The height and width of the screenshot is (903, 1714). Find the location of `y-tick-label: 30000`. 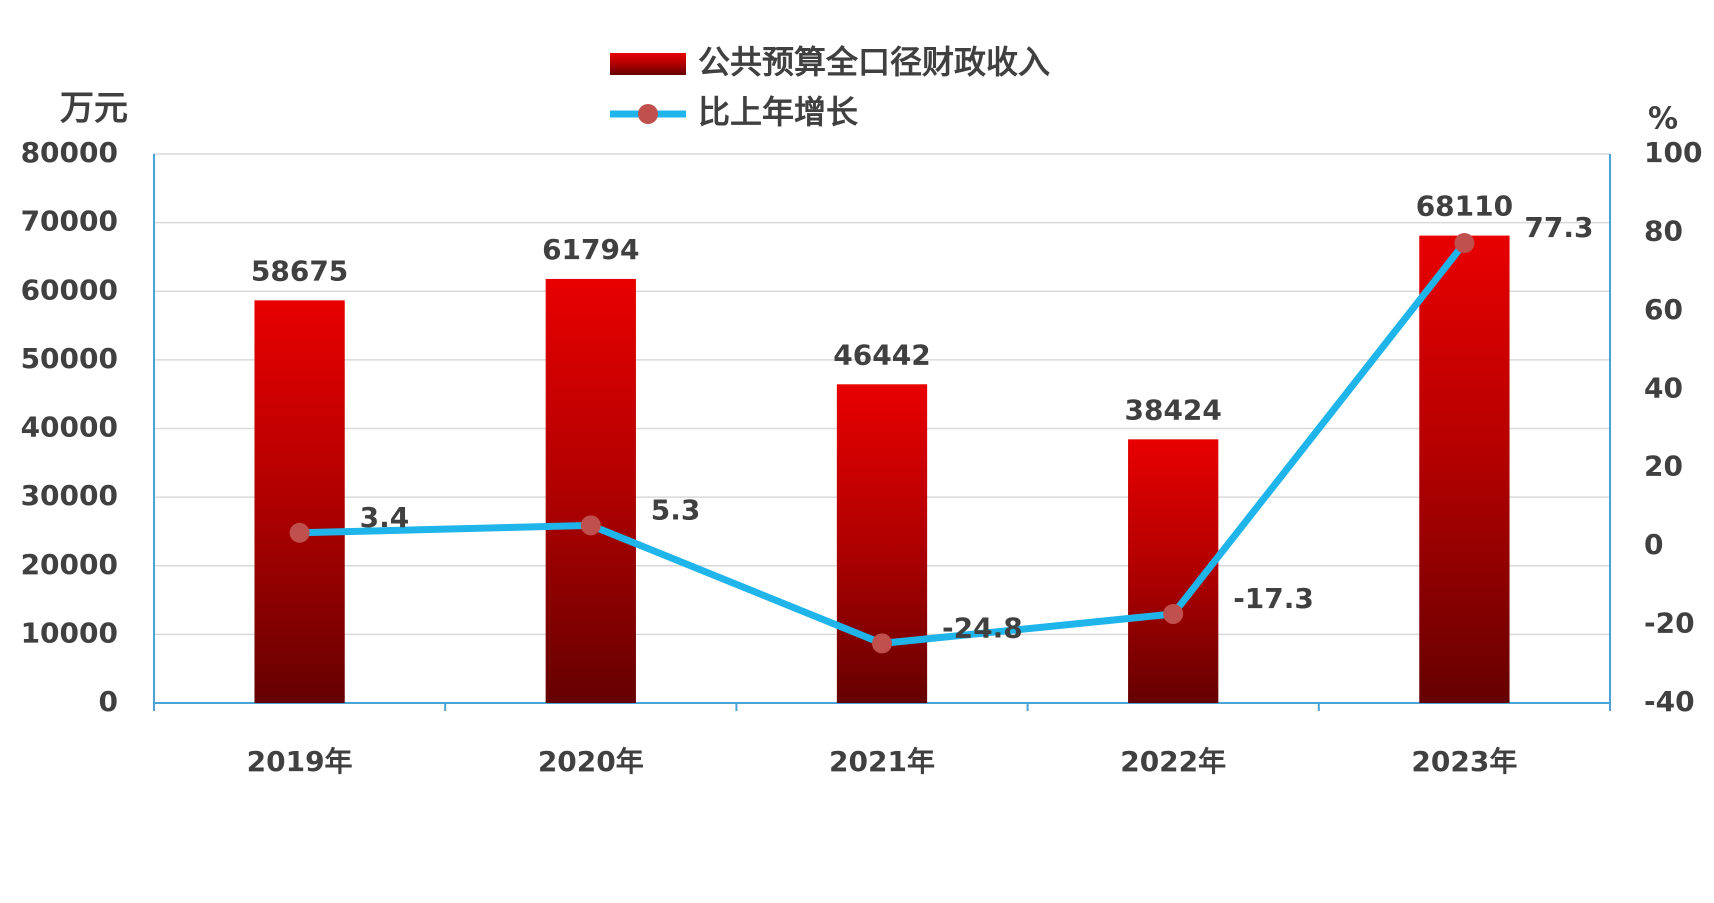

y-tick-label: 30000 is located at coordinates (69, 495).